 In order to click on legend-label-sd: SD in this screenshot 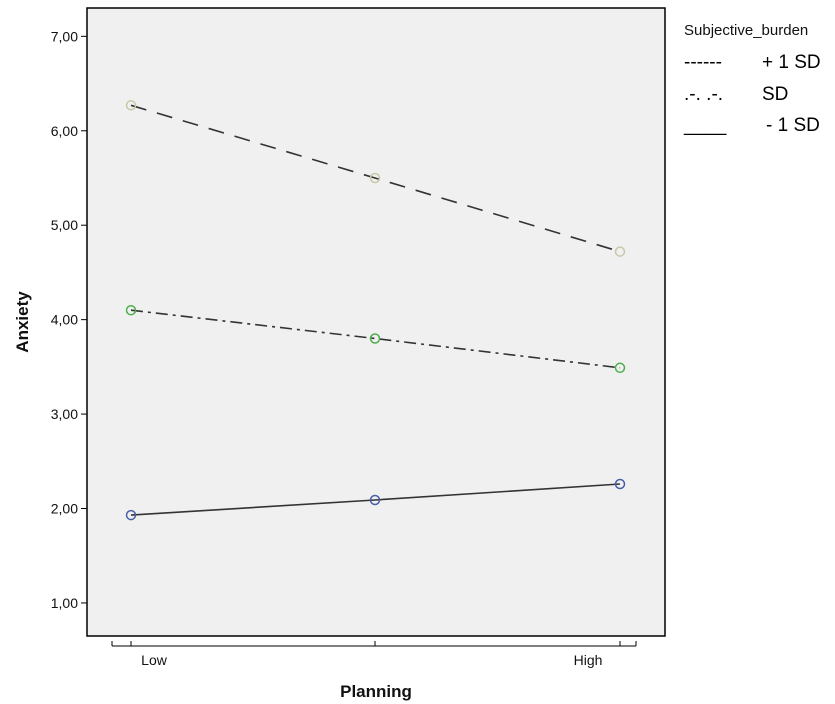, I will do `click(775, 94)`.